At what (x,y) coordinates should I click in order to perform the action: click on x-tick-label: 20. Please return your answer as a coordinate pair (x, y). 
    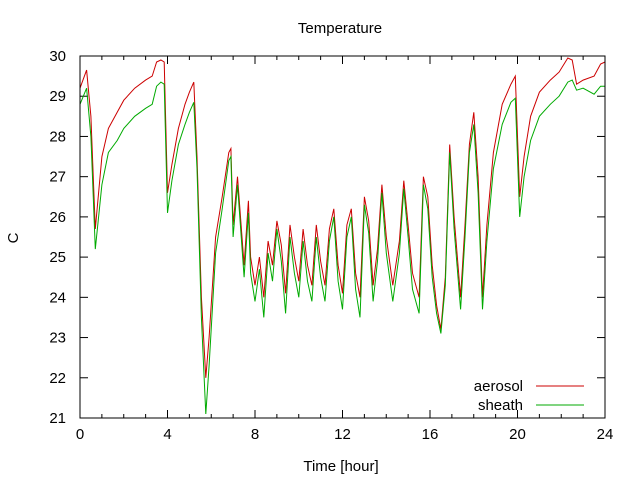
    Looking at the image, I should click on (517, 434).